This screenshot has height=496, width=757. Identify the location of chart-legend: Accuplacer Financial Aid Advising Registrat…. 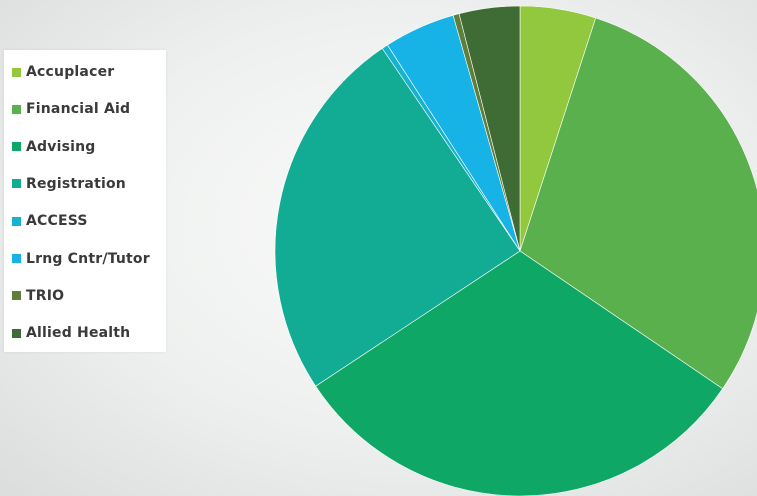
(85, 201).